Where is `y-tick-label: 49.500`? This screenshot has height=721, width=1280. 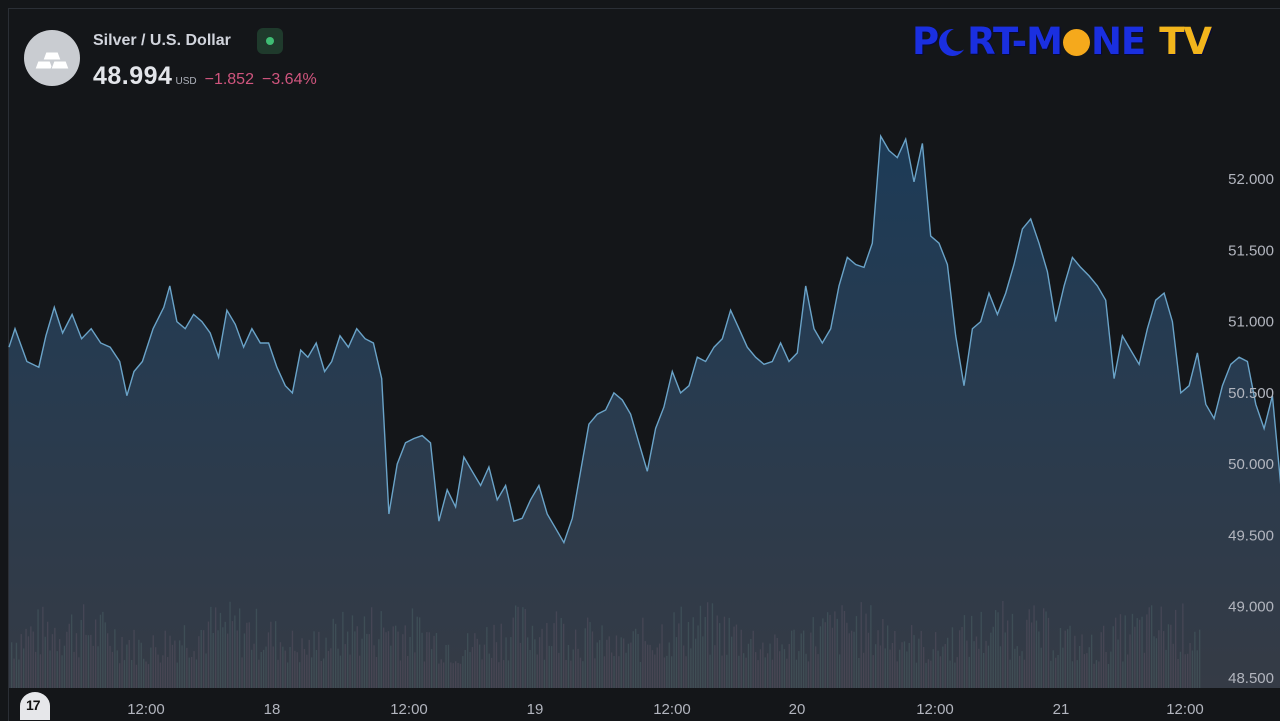
y-tick-label: 49.500 is located at coordinates (1251, 535).